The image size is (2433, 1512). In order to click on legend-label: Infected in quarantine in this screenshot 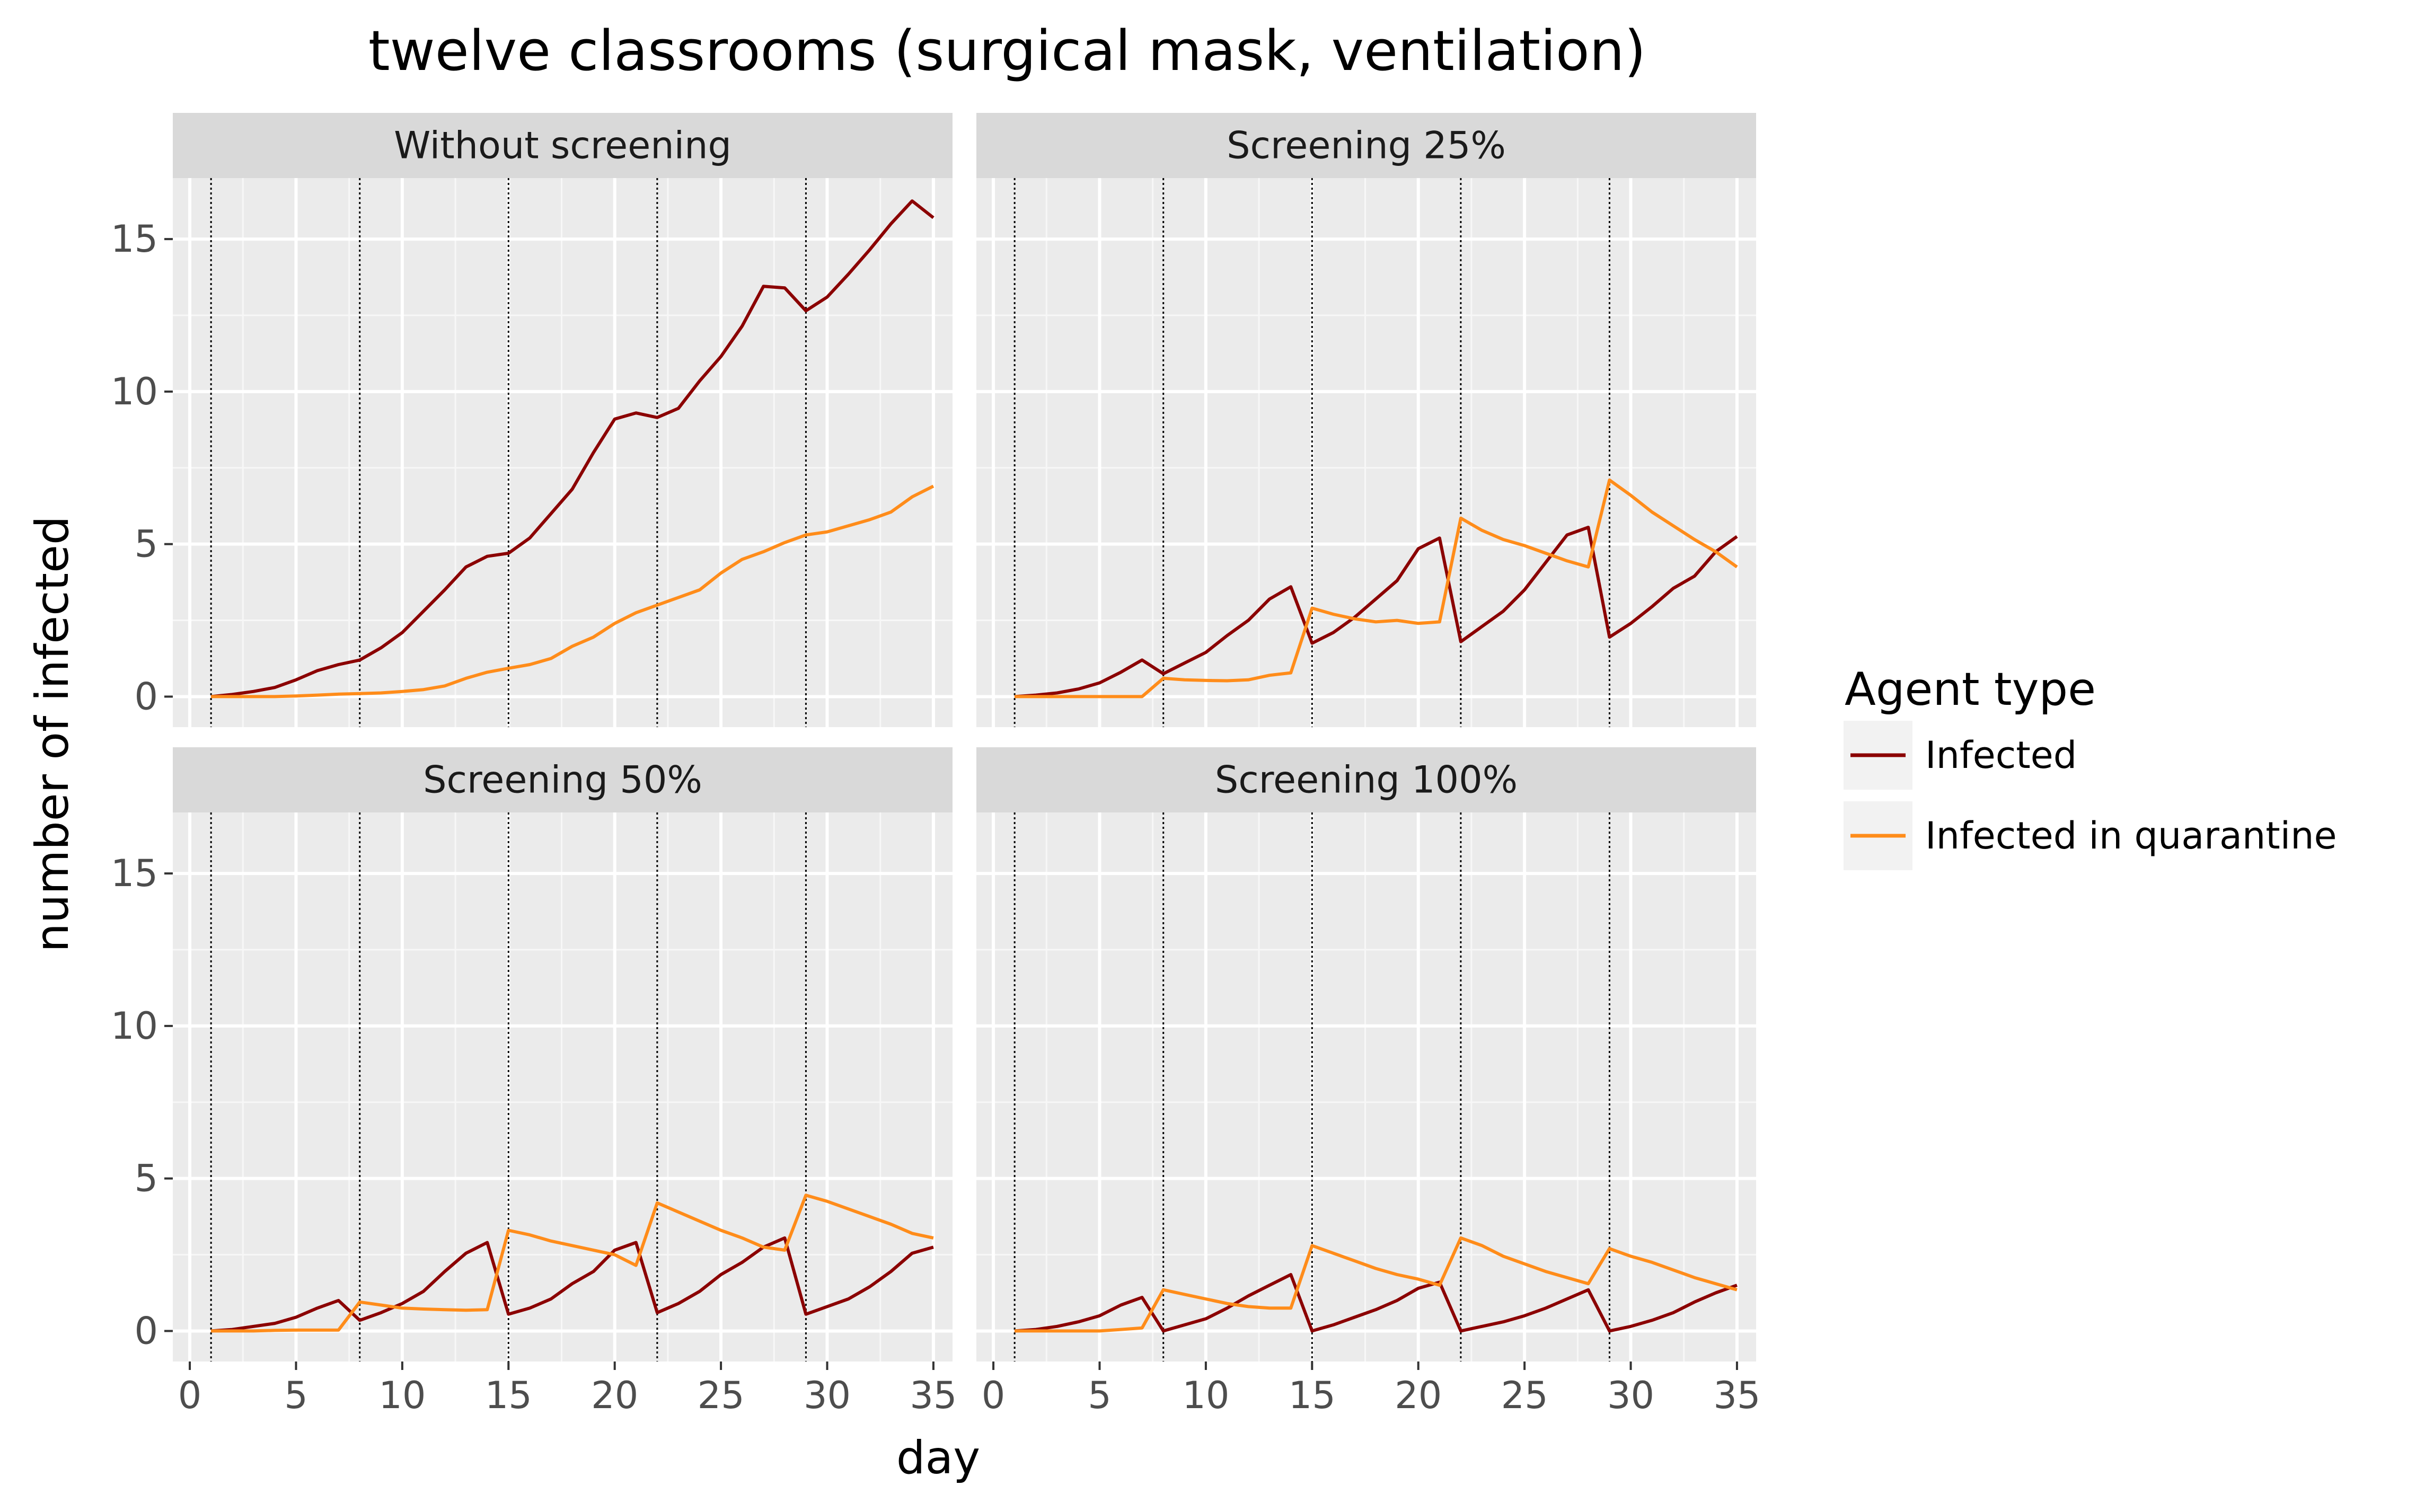, I will do `click(2131, 835)`.